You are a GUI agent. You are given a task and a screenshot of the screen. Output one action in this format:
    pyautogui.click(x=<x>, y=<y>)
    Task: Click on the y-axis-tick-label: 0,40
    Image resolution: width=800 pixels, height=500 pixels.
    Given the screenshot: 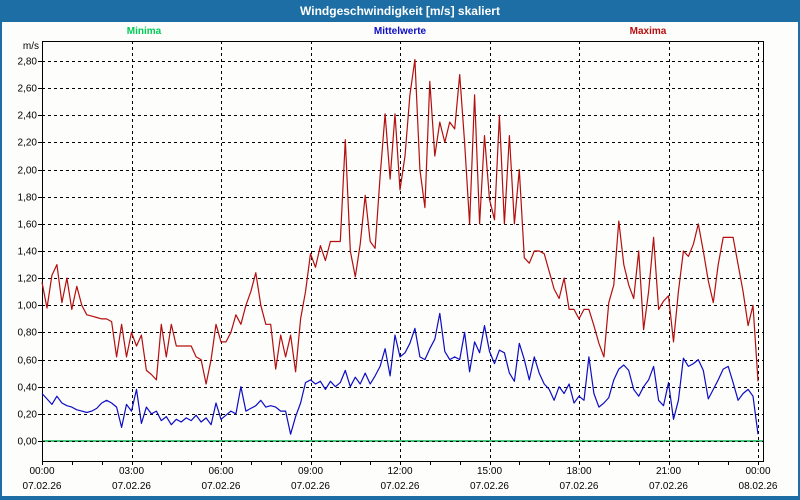 What is the action you would take?
    pyautogui.click(x=28, y=388)
    